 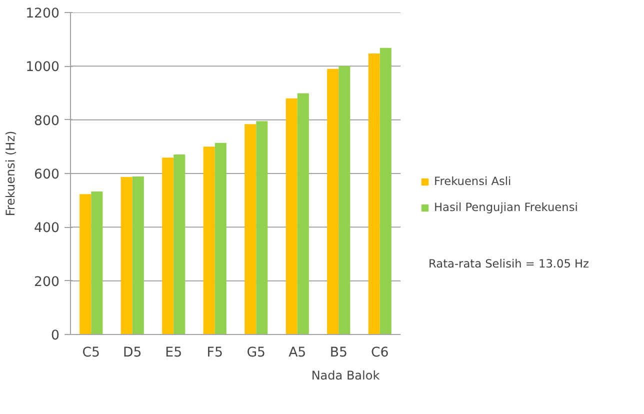 I want to click on x-tick-label: C5, so click(x=91, y=353).